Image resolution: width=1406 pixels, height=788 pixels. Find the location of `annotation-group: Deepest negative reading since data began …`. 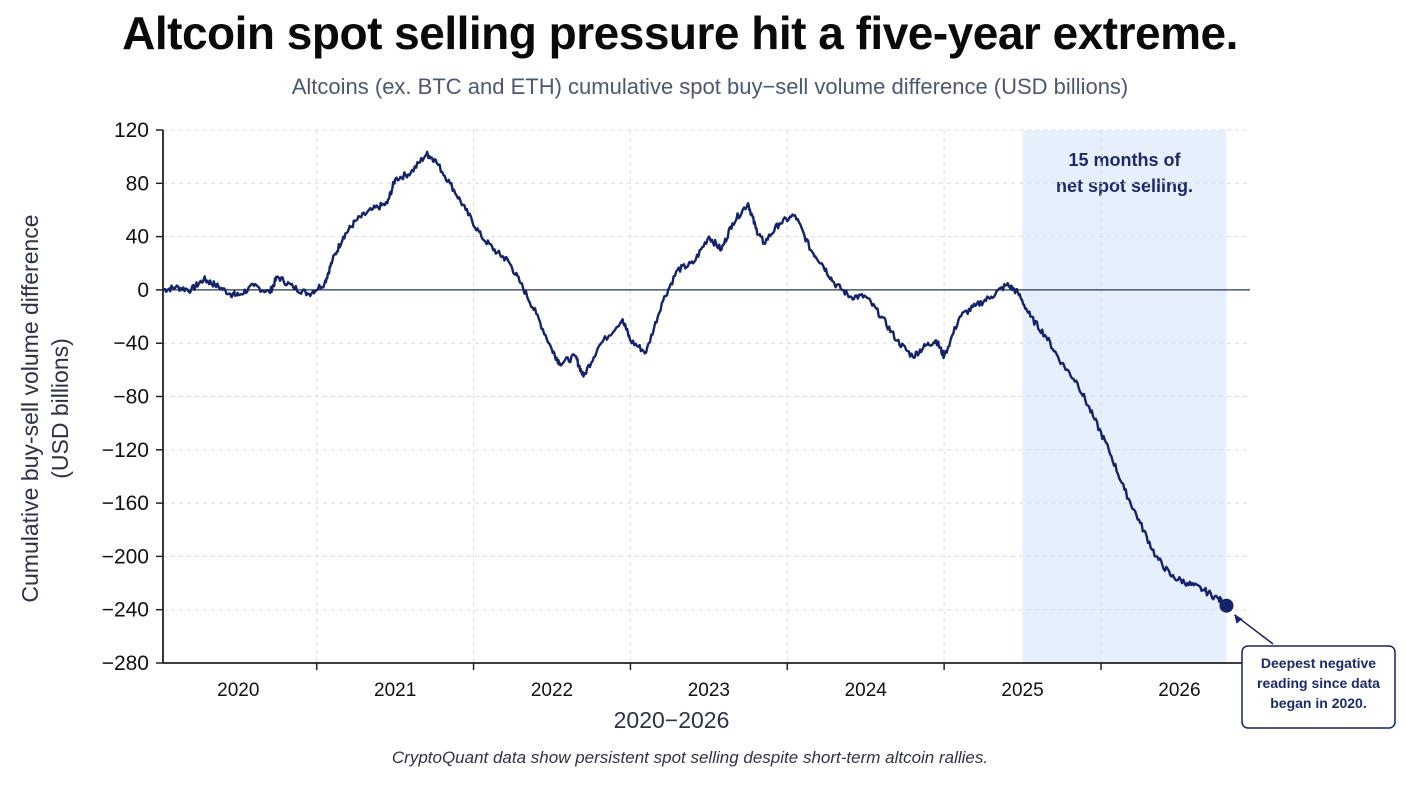

annotation-group: Deepest negative reading since data began … is located at coordinates (1307, 663).